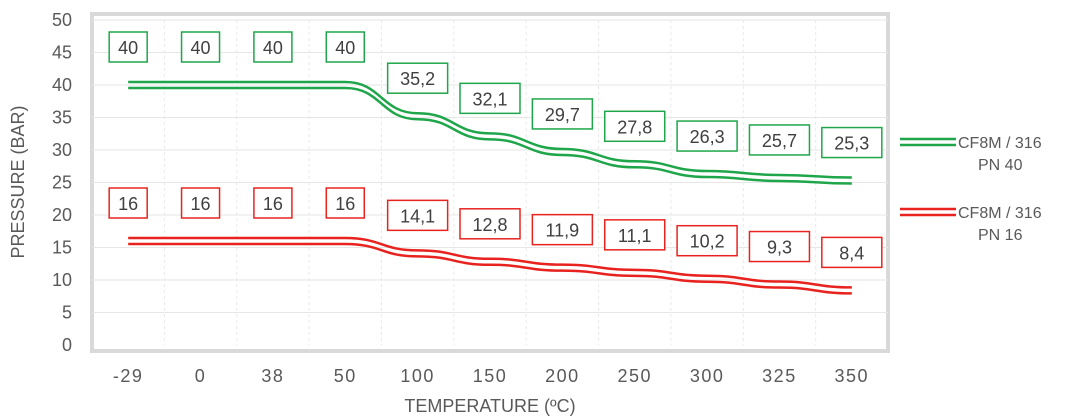 Image resolution: width=1065 pixels, height=419 pixels. Describe the element at coordinates (345, 376) in the screenshot. I see `x-tick-label: 50` at that location.